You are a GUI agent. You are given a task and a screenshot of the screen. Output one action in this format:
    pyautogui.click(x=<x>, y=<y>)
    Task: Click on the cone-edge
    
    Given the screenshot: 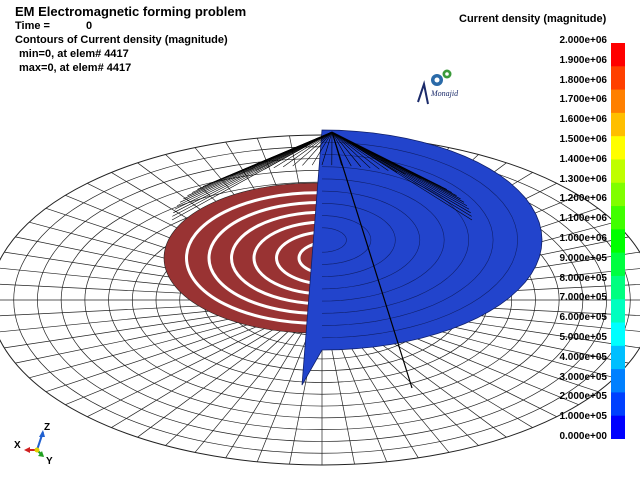 What is the action you would take?
    pyautogui.click(x=372, y=260)
    